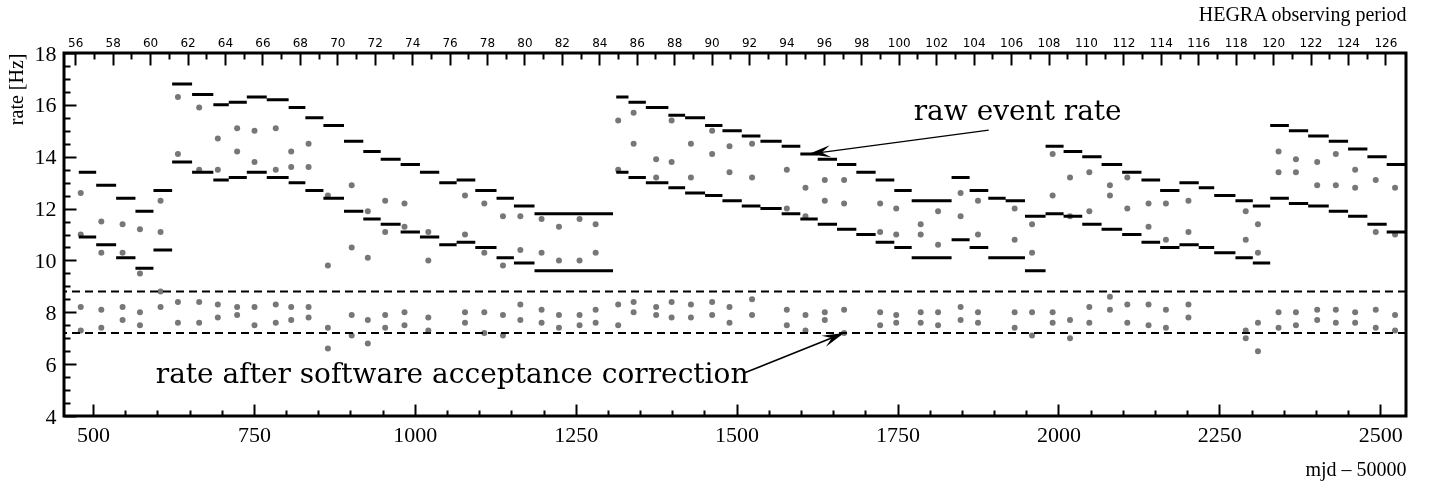  I want to click on x2-tick-label: 88, so click(675, 42).